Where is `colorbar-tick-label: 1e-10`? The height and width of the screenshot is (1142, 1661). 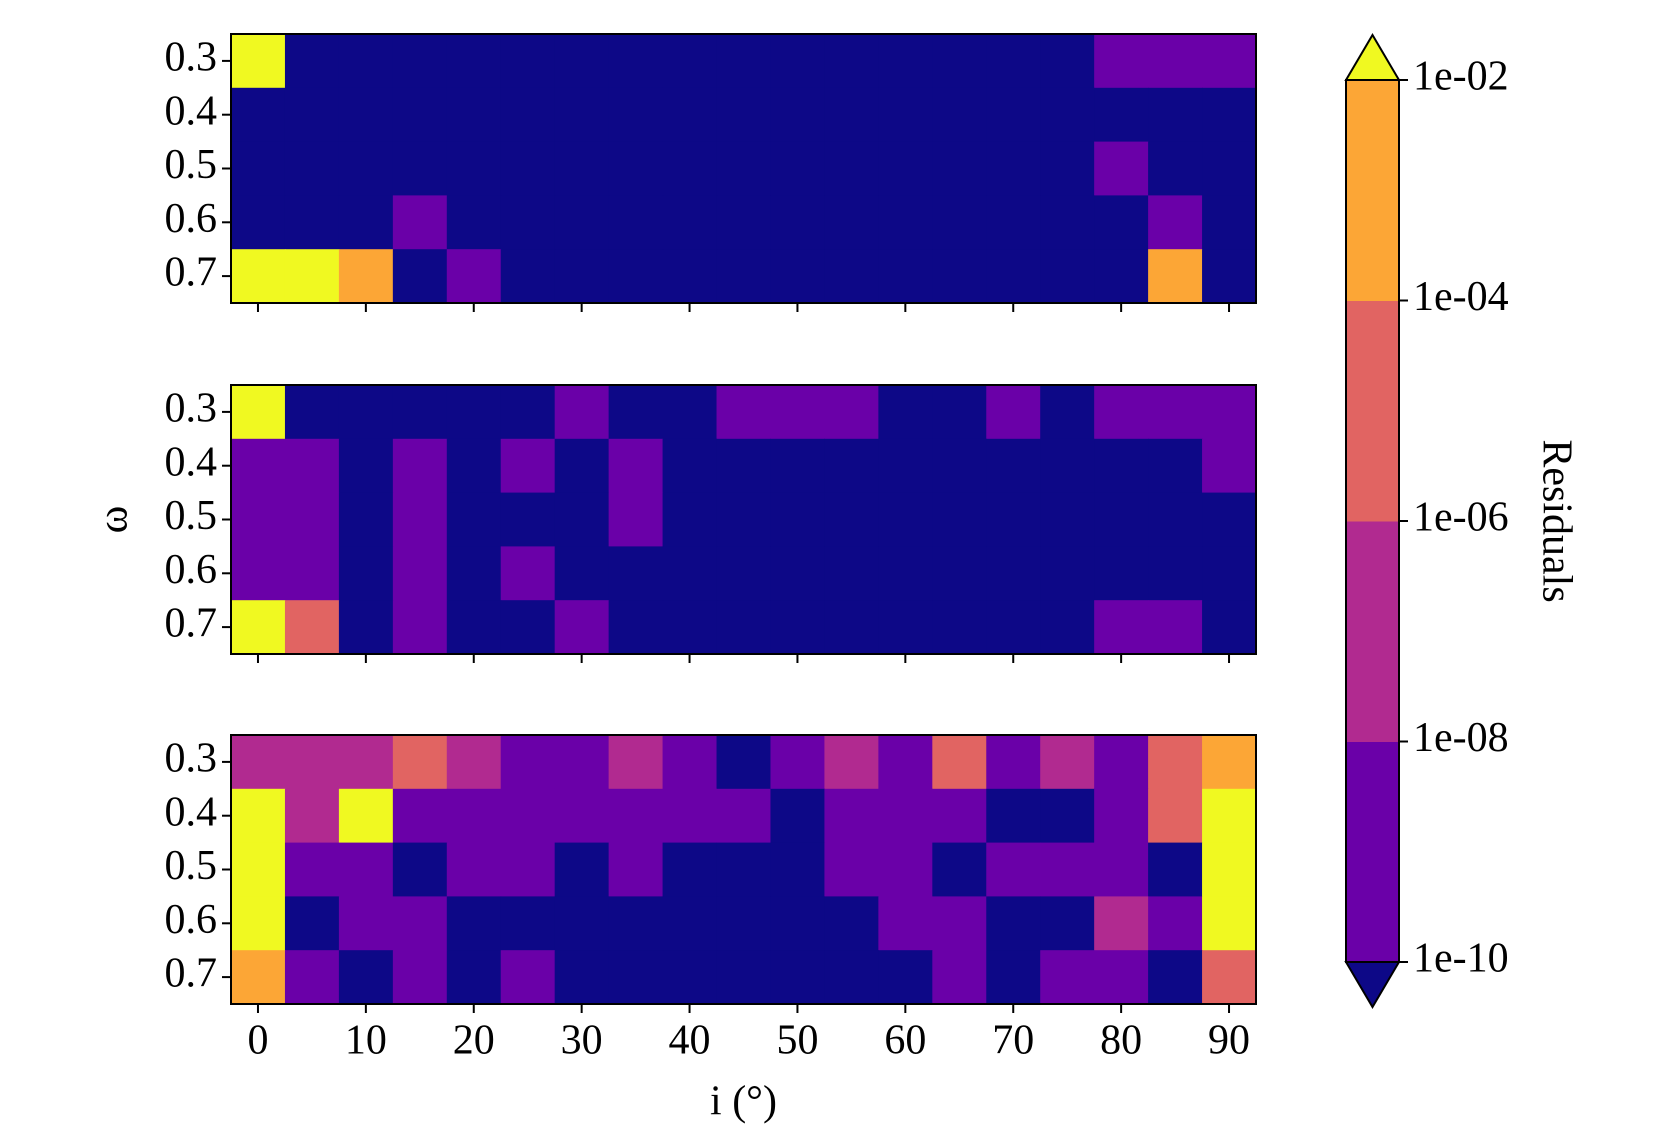
colorbar-tick-label: 1e-10 is located at coordinates (1461, 959).